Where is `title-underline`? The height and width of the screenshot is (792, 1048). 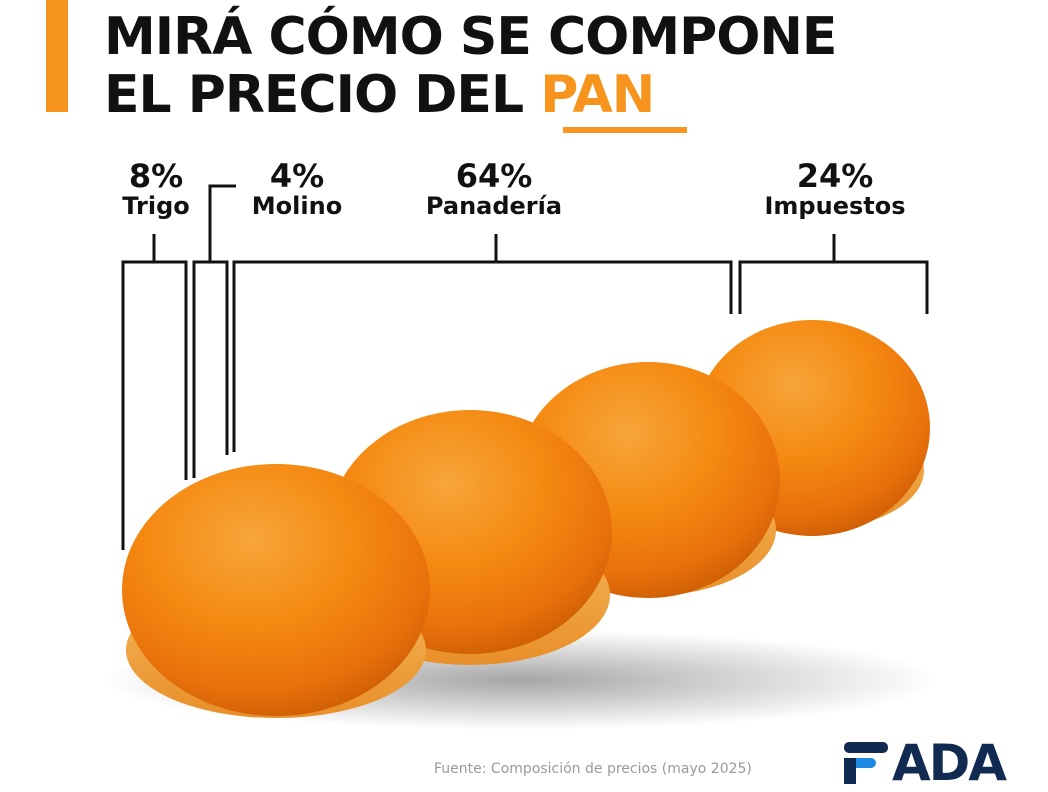
title-underline is located at coordinates (625, 130).